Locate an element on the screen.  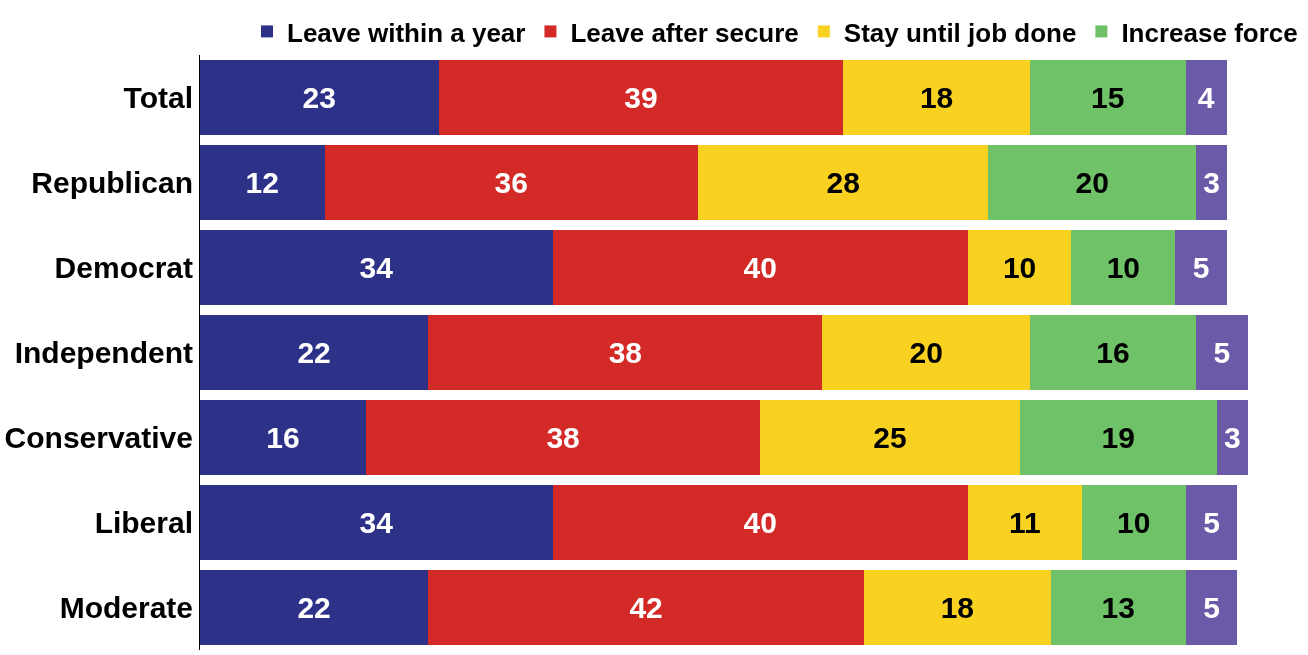
y-tick-label: Total is located at coordinates (158, 97).